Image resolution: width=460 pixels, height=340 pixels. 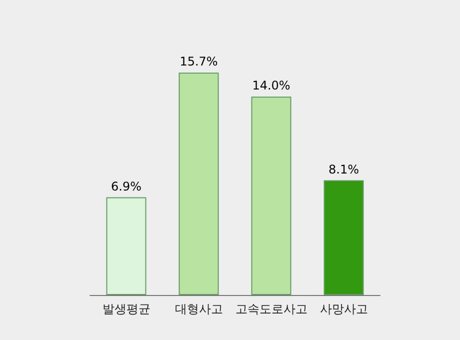 What do you see at coordinates (126, 186) in the screenshot?
I see `data-label: 6.9%` at bounding box center [126, 186].